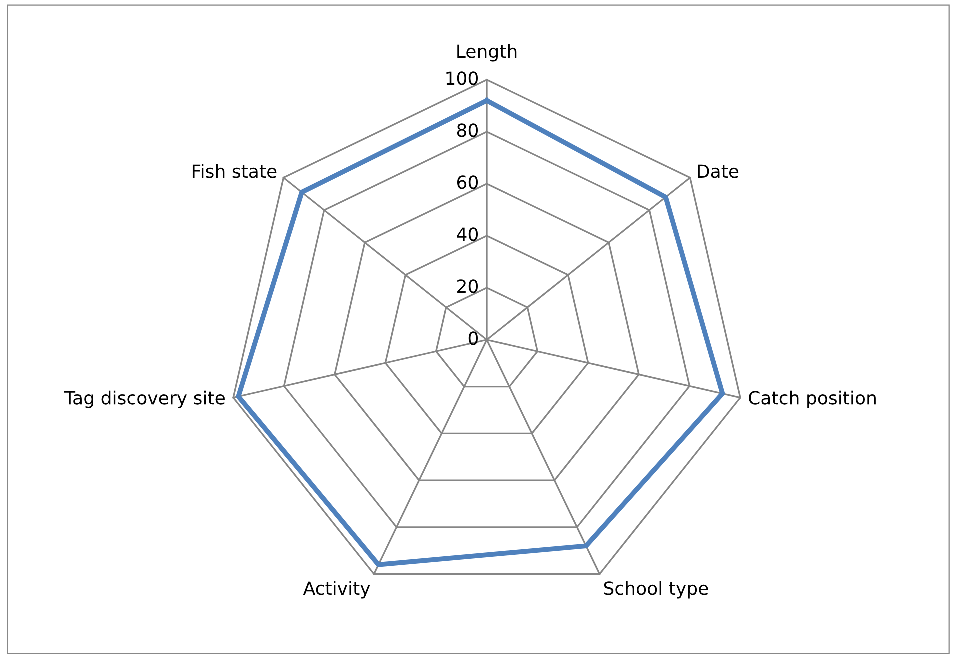 The width and height of the screenshot is (957, 659). I want to click on y-tick-label: 80, so click(467, 131).